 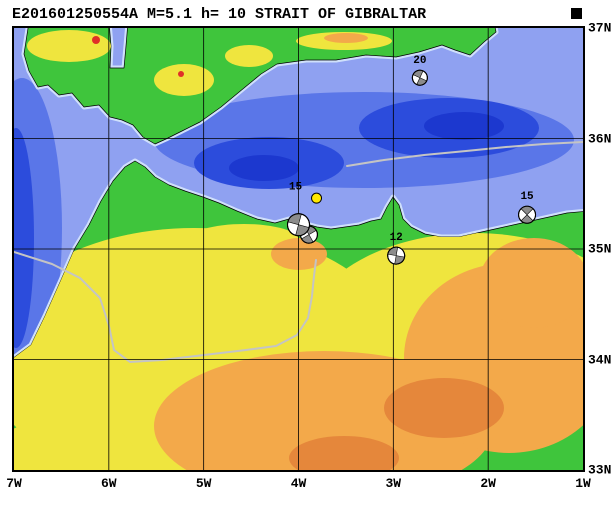 What do you see at coordinates (419, 61) in the screenshot?
I see `depth-label: 20` at bounding box center [419, 61].